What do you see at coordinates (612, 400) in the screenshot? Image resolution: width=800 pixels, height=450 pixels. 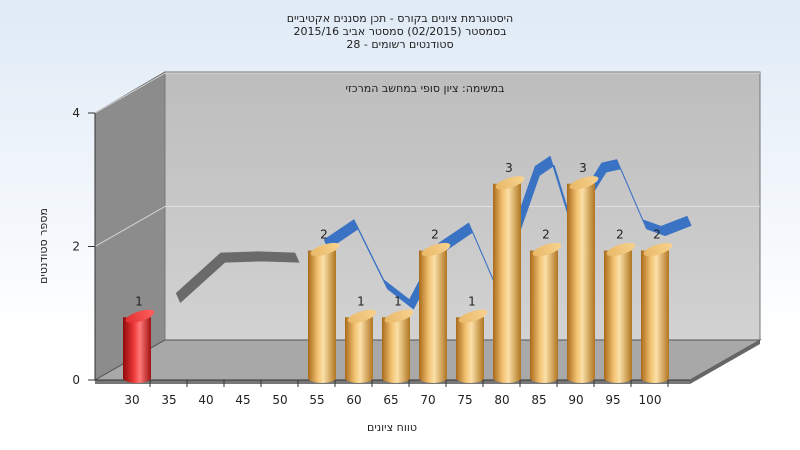 I see `x-tick-label: 95` at bounding box center [612, 400].